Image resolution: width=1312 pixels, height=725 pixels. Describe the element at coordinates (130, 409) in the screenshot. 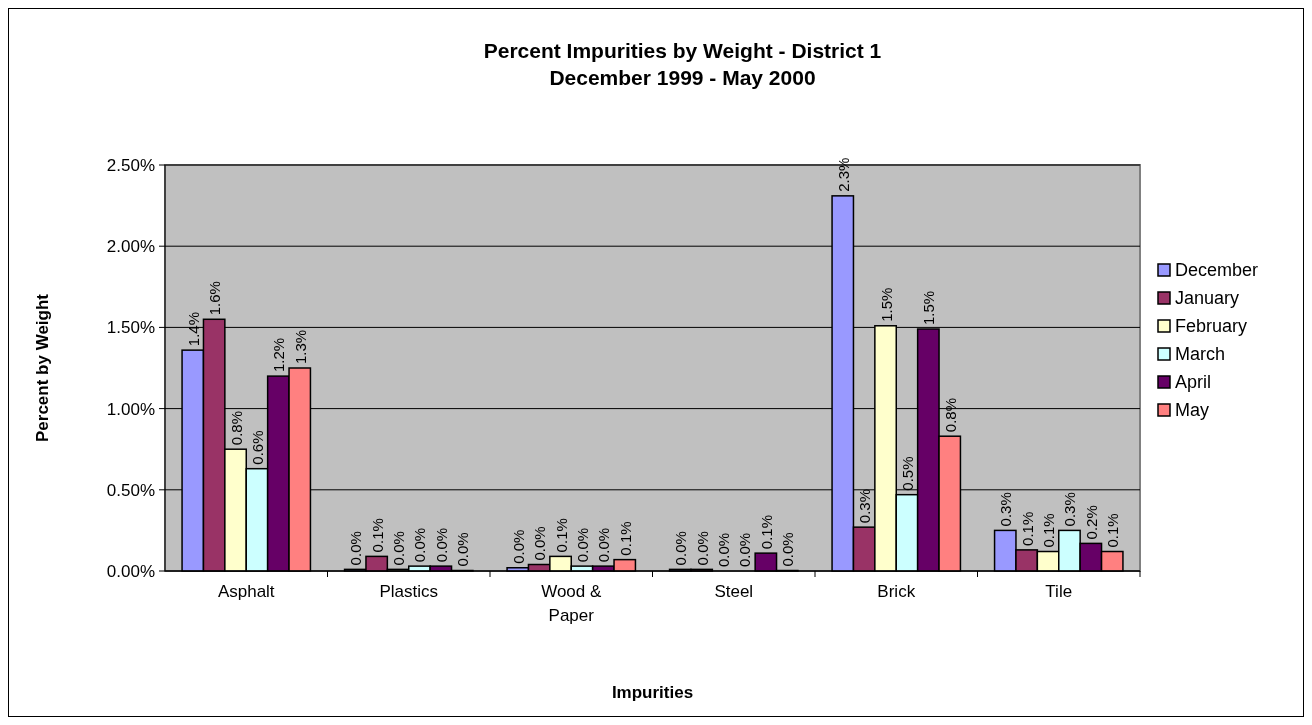

I see `y-tick-label: 1.00%` at that location.